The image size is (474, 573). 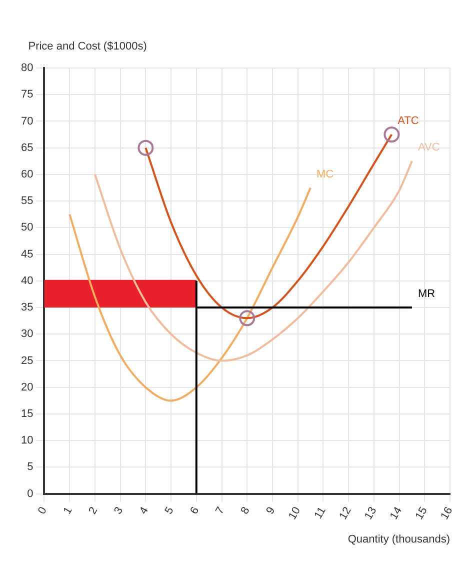 What do you see at coordinates (27, 68) in the screenshot?
I see `y-tick-label: 80` at bounding box center [27, 68].